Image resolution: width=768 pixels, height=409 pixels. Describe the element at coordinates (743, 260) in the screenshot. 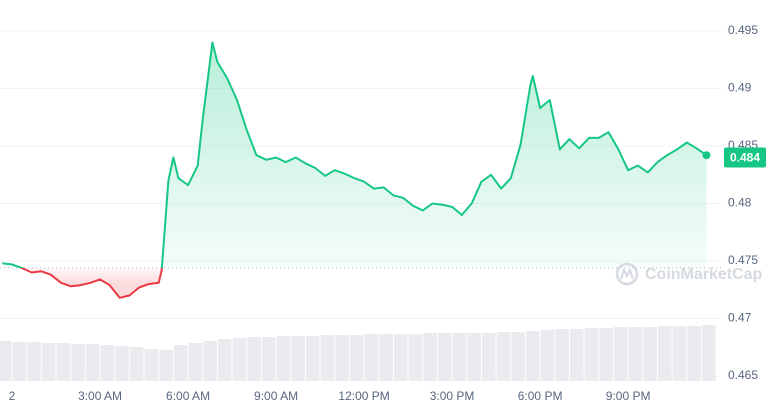

I see `y-tick-label: 0.475` at that location.